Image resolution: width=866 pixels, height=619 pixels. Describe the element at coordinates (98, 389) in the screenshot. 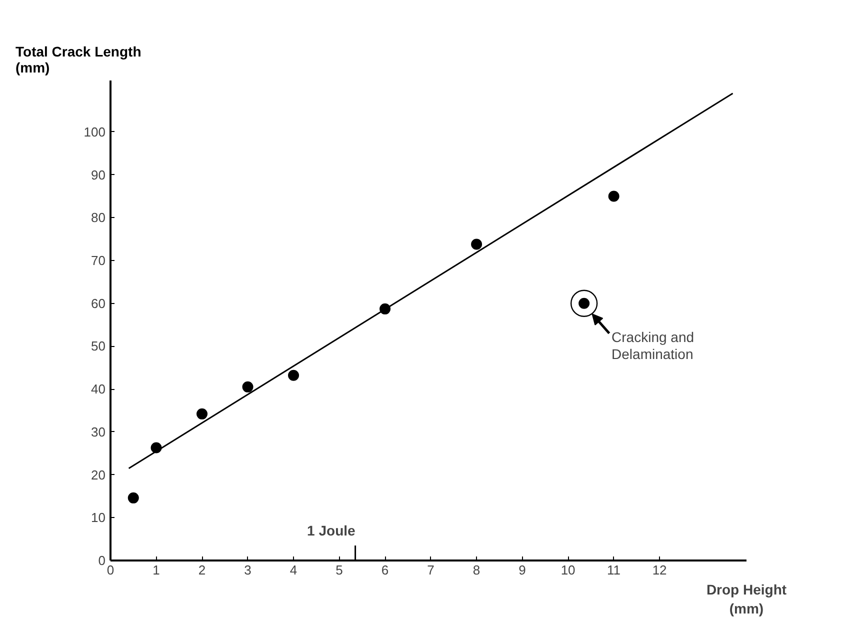

I see `y-tick-label: 40` at that location.